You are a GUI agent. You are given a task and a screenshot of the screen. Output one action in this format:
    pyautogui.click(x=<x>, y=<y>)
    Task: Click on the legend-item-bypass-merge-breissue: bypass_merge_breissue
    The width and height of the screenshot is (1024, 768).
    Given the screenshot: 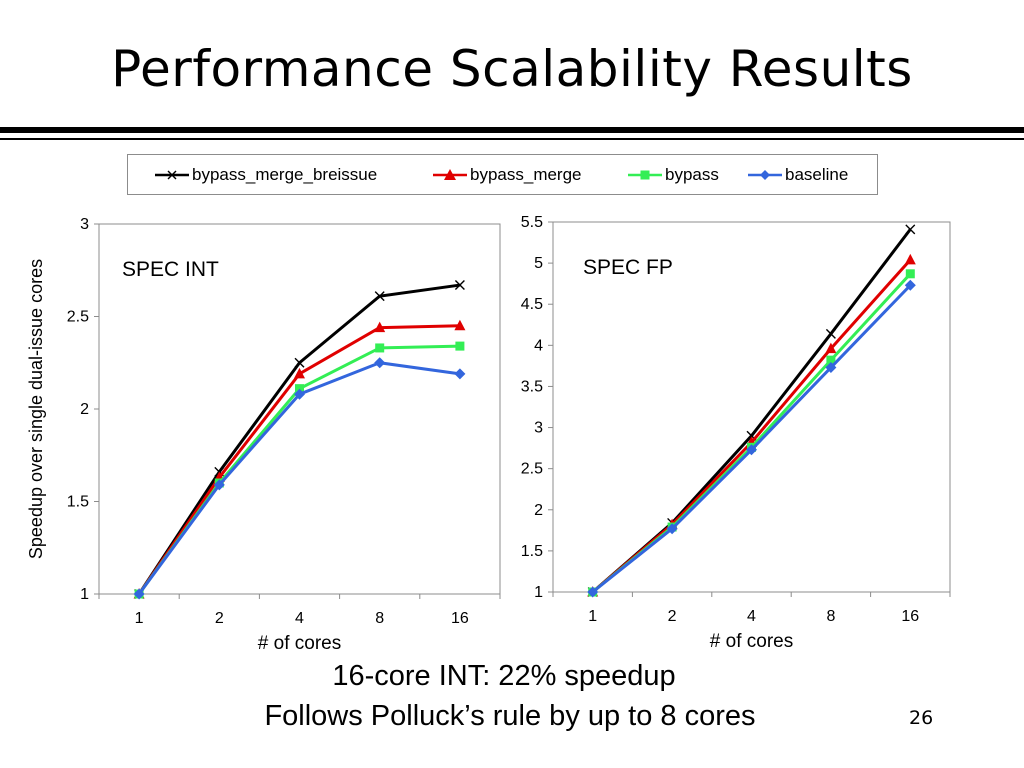 What is the action you would take?
    pyautogui.click(x=266, y=174)
    